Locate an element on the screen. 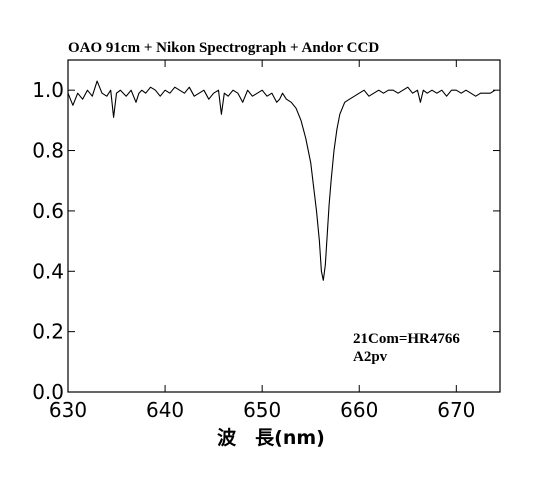 This screenshot has width=533, height=482. y-tick-label: 0.6 is located at coordinates (48, 211).